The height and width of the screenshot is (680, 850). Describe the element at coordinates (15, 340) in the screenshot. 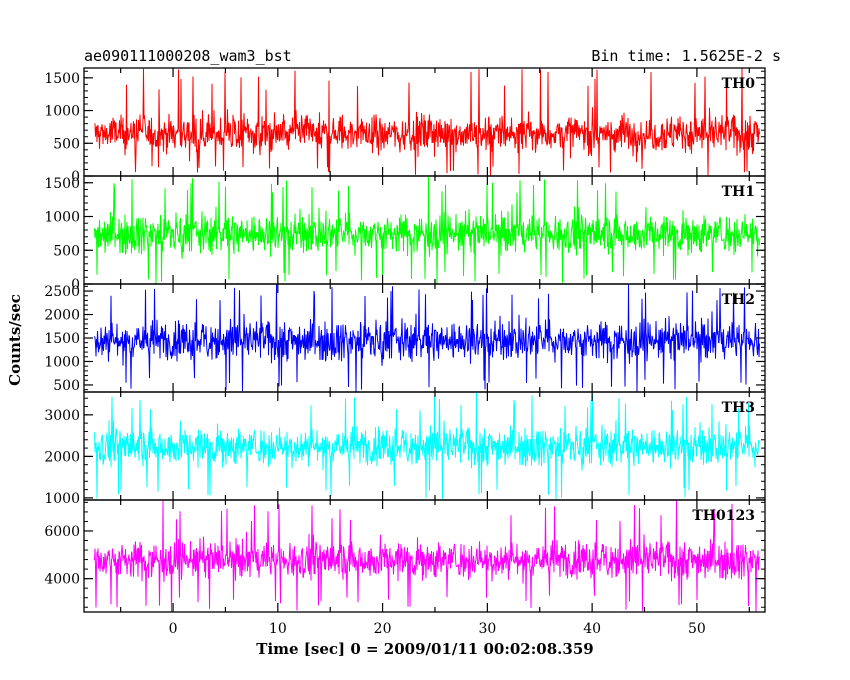

I see `y-axis-label: Counts/sec` at that location.